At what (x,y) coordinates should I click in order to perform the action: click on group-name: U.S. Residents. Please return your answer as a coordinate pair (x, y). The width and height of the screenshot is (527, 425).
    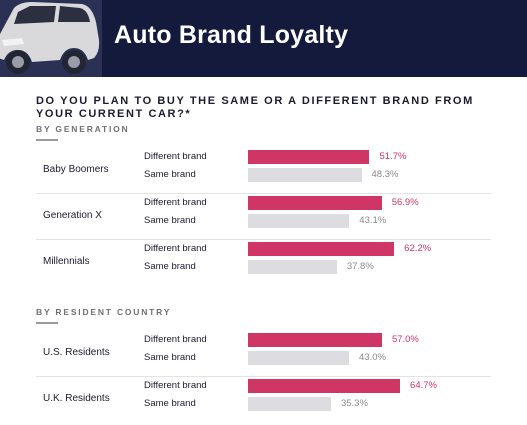
    Looking at the image, I should click on (76, 352).